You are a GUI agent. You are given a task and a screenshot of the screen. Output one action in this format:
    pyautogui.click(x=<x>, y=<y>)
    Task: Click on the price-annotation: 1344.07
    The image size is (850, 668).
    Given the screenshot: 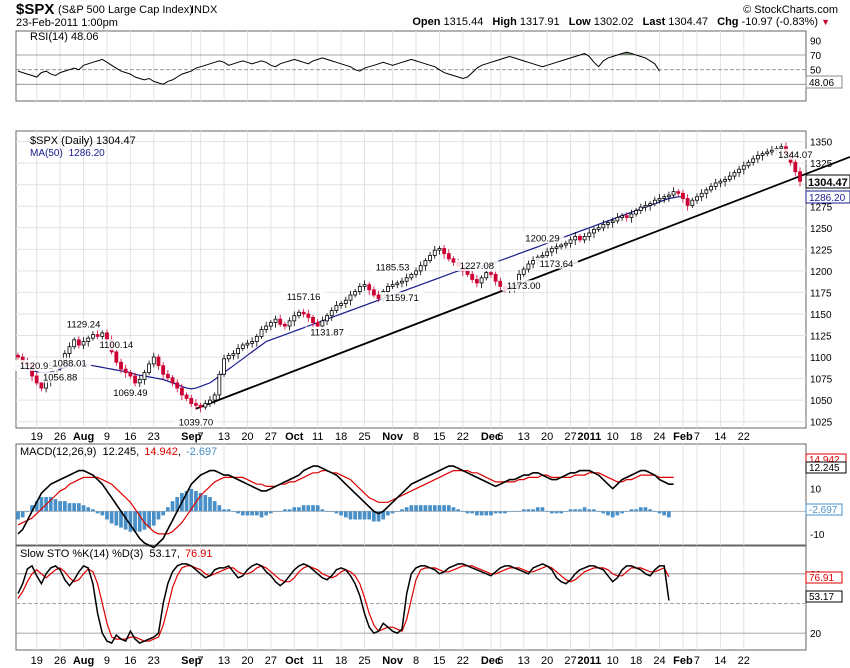 What is the action you would take?
    pyautogui.click(x=795, y=155)
    